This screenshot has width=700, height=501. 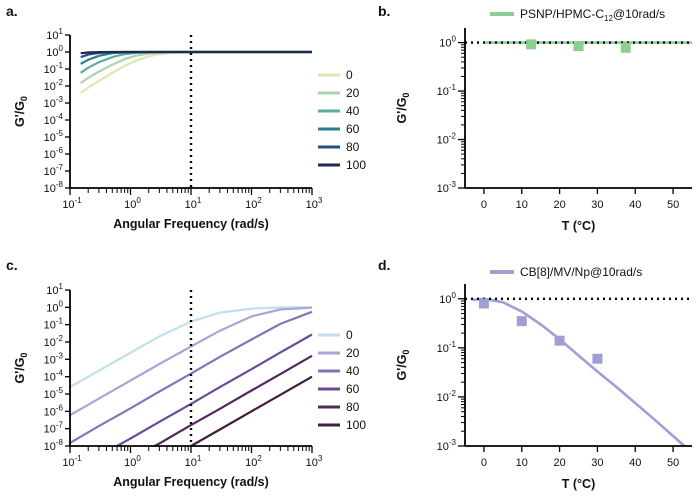 I want to click on panel-label: c., so click(x=12, y=265).